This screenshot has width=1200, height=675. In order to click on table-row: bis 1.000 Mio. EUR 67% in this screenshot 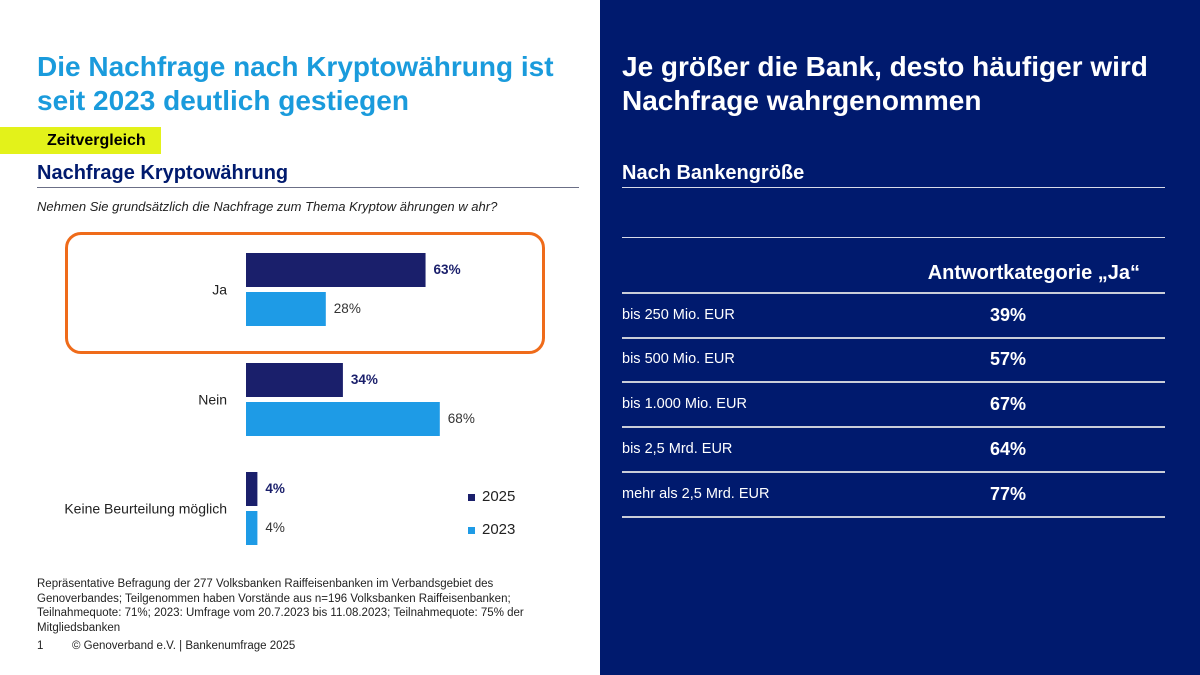, I will do `click(893, 406)`.